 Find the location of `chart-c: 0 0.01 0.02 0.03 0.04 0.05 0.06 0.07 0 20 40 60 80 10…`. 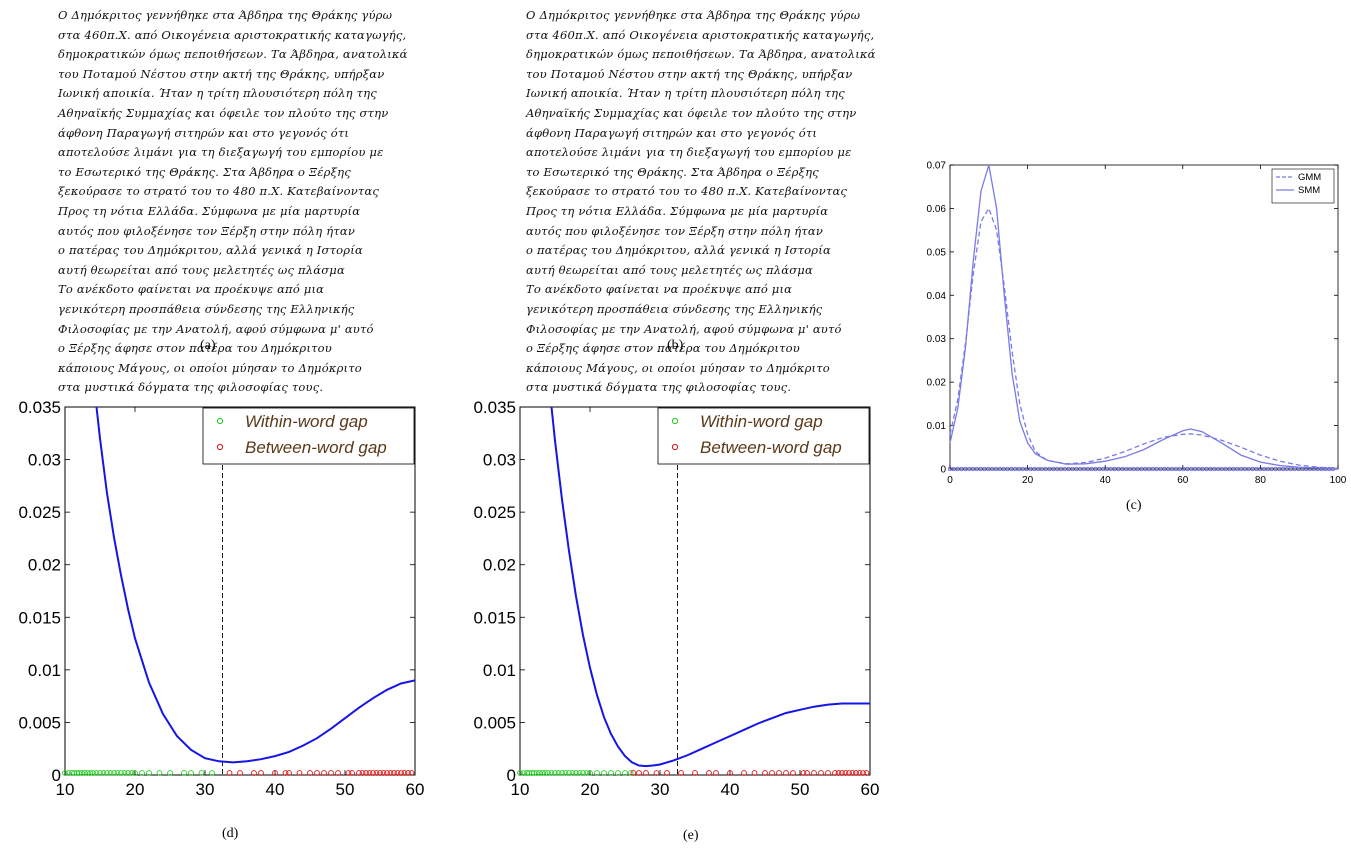

chart-c: 0 0.01 0.02 0.03 0.04 0.05 0.06 0.07 0 20 40 60 80 10… is located at coordinates (1137, 324).